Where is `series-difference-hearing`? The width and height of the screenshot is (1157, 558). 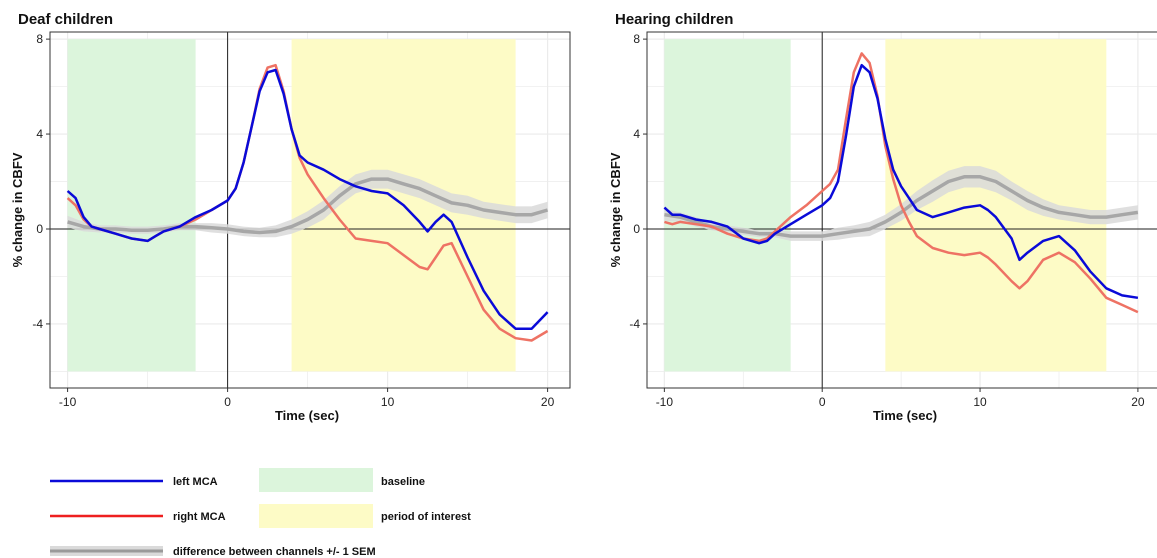
series-difference-hearing is located at coordinates (901, 206).